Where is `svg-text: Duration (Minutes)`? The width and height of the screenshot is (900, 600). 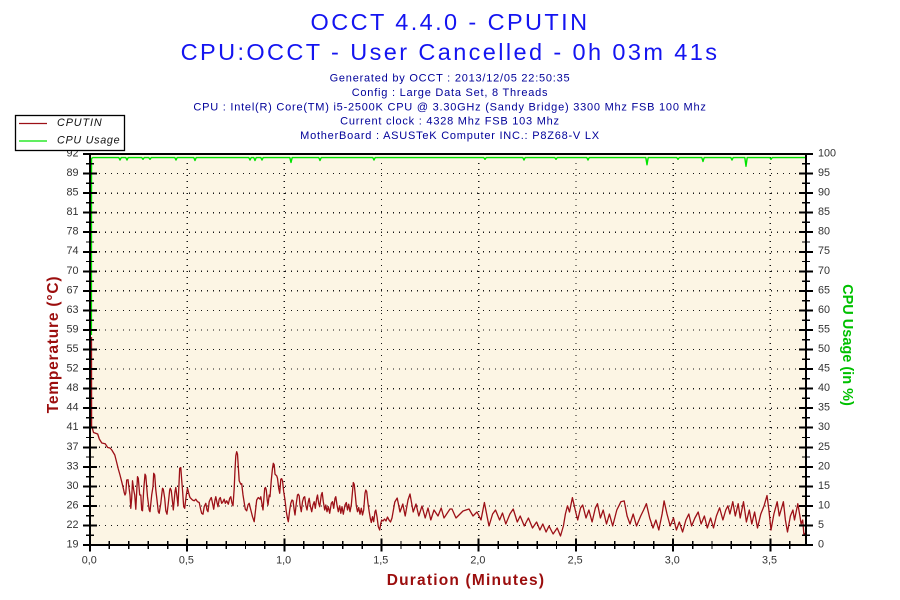 svg-text: Duration (Minutes) is located at coordinates (466, 580).